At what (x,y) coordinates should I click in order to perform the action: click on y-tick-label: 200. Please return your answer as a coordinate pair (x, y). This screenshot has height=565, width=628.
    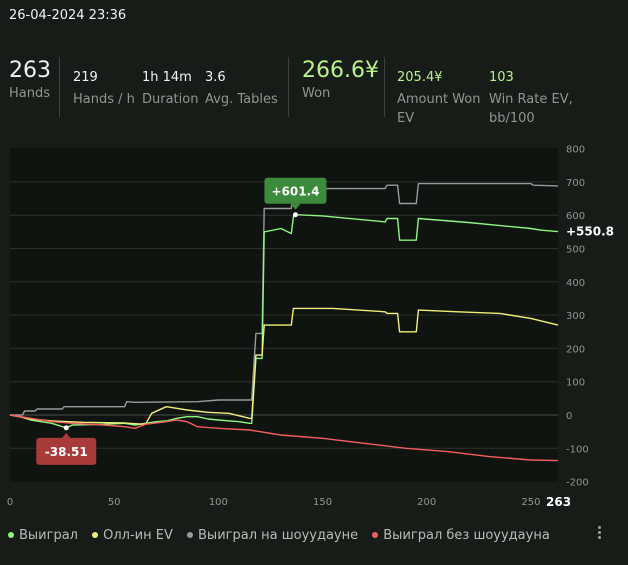
    Looking at the image, I should click on (575, 349).